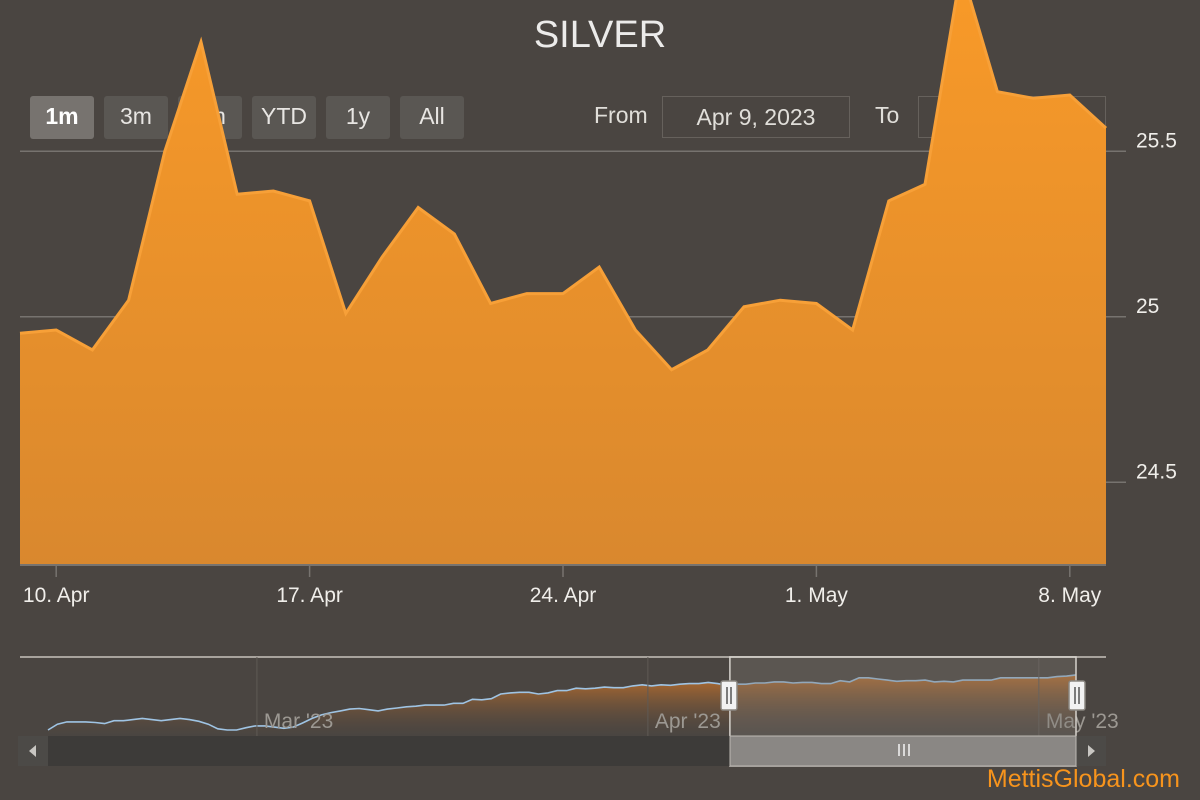 The width and height of the screenshot is (1200, 800). Describe the element at coordinates (1083, 779) in the screenshot. I see `credit-link: MettisGlobal.com` at that location.